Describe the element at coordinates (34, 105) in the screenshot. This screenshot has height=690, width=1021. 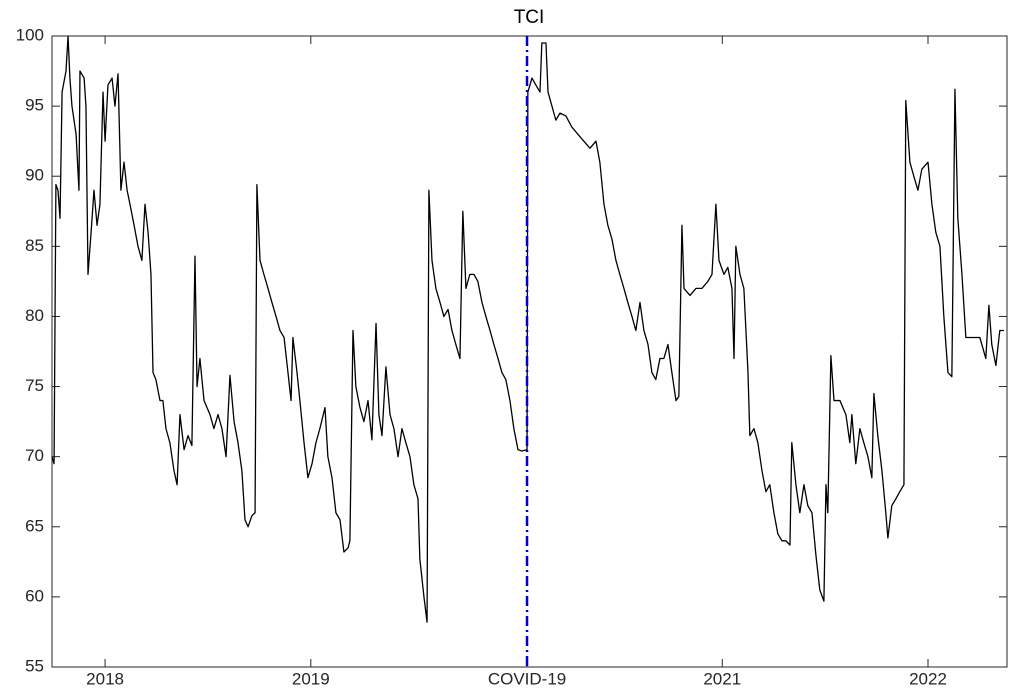
I see `y-tick-label: 95` at that location.